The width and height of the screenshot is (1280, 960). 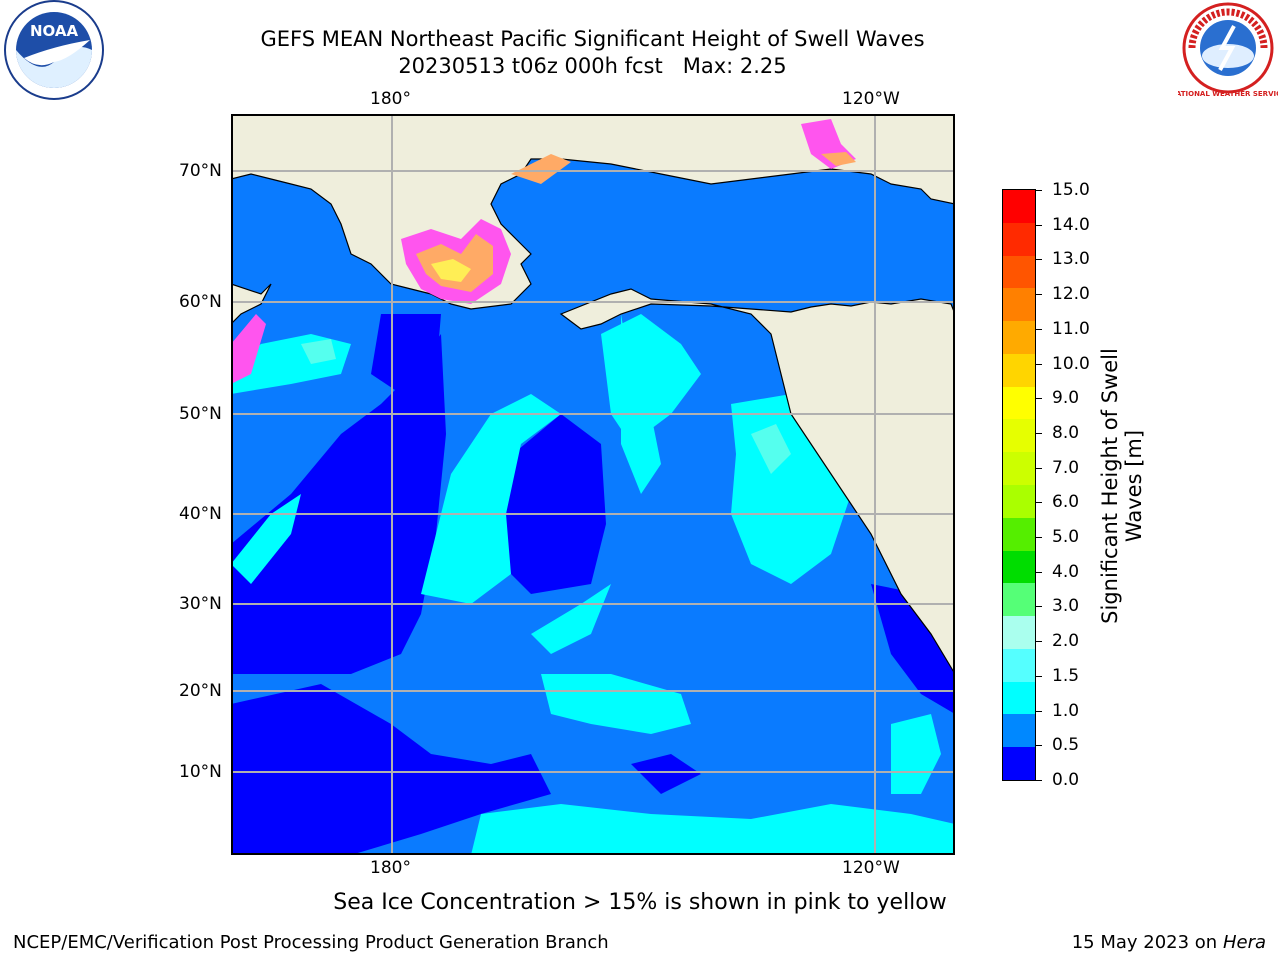 I want to click on nws-logo: NATIONAL WEATHER SERVICE, so click(x=1225, y=50).